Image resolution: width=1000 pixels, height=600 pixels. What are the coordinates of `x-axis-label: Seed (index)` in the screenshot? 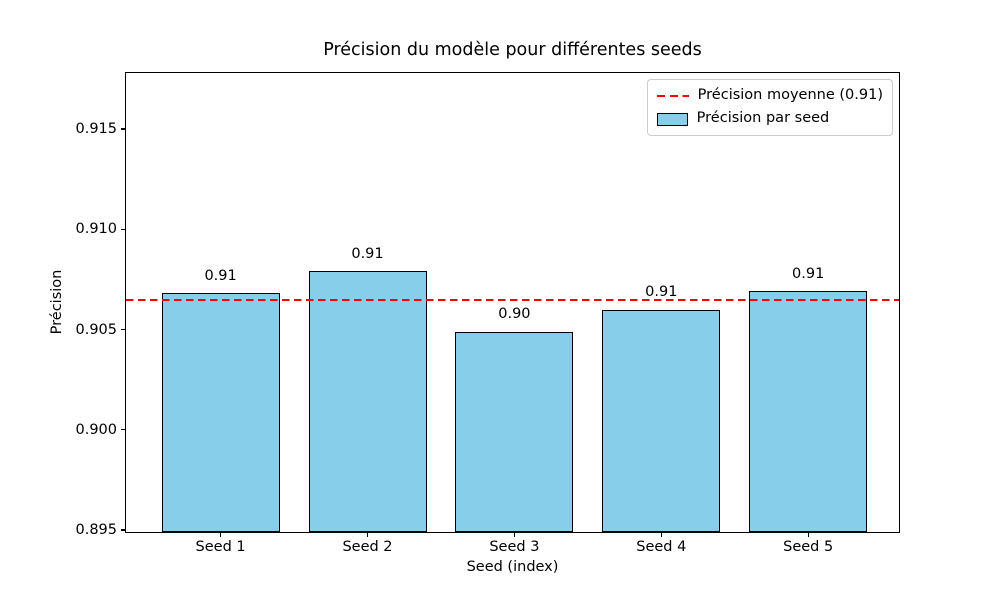 It's located at (512, 567).